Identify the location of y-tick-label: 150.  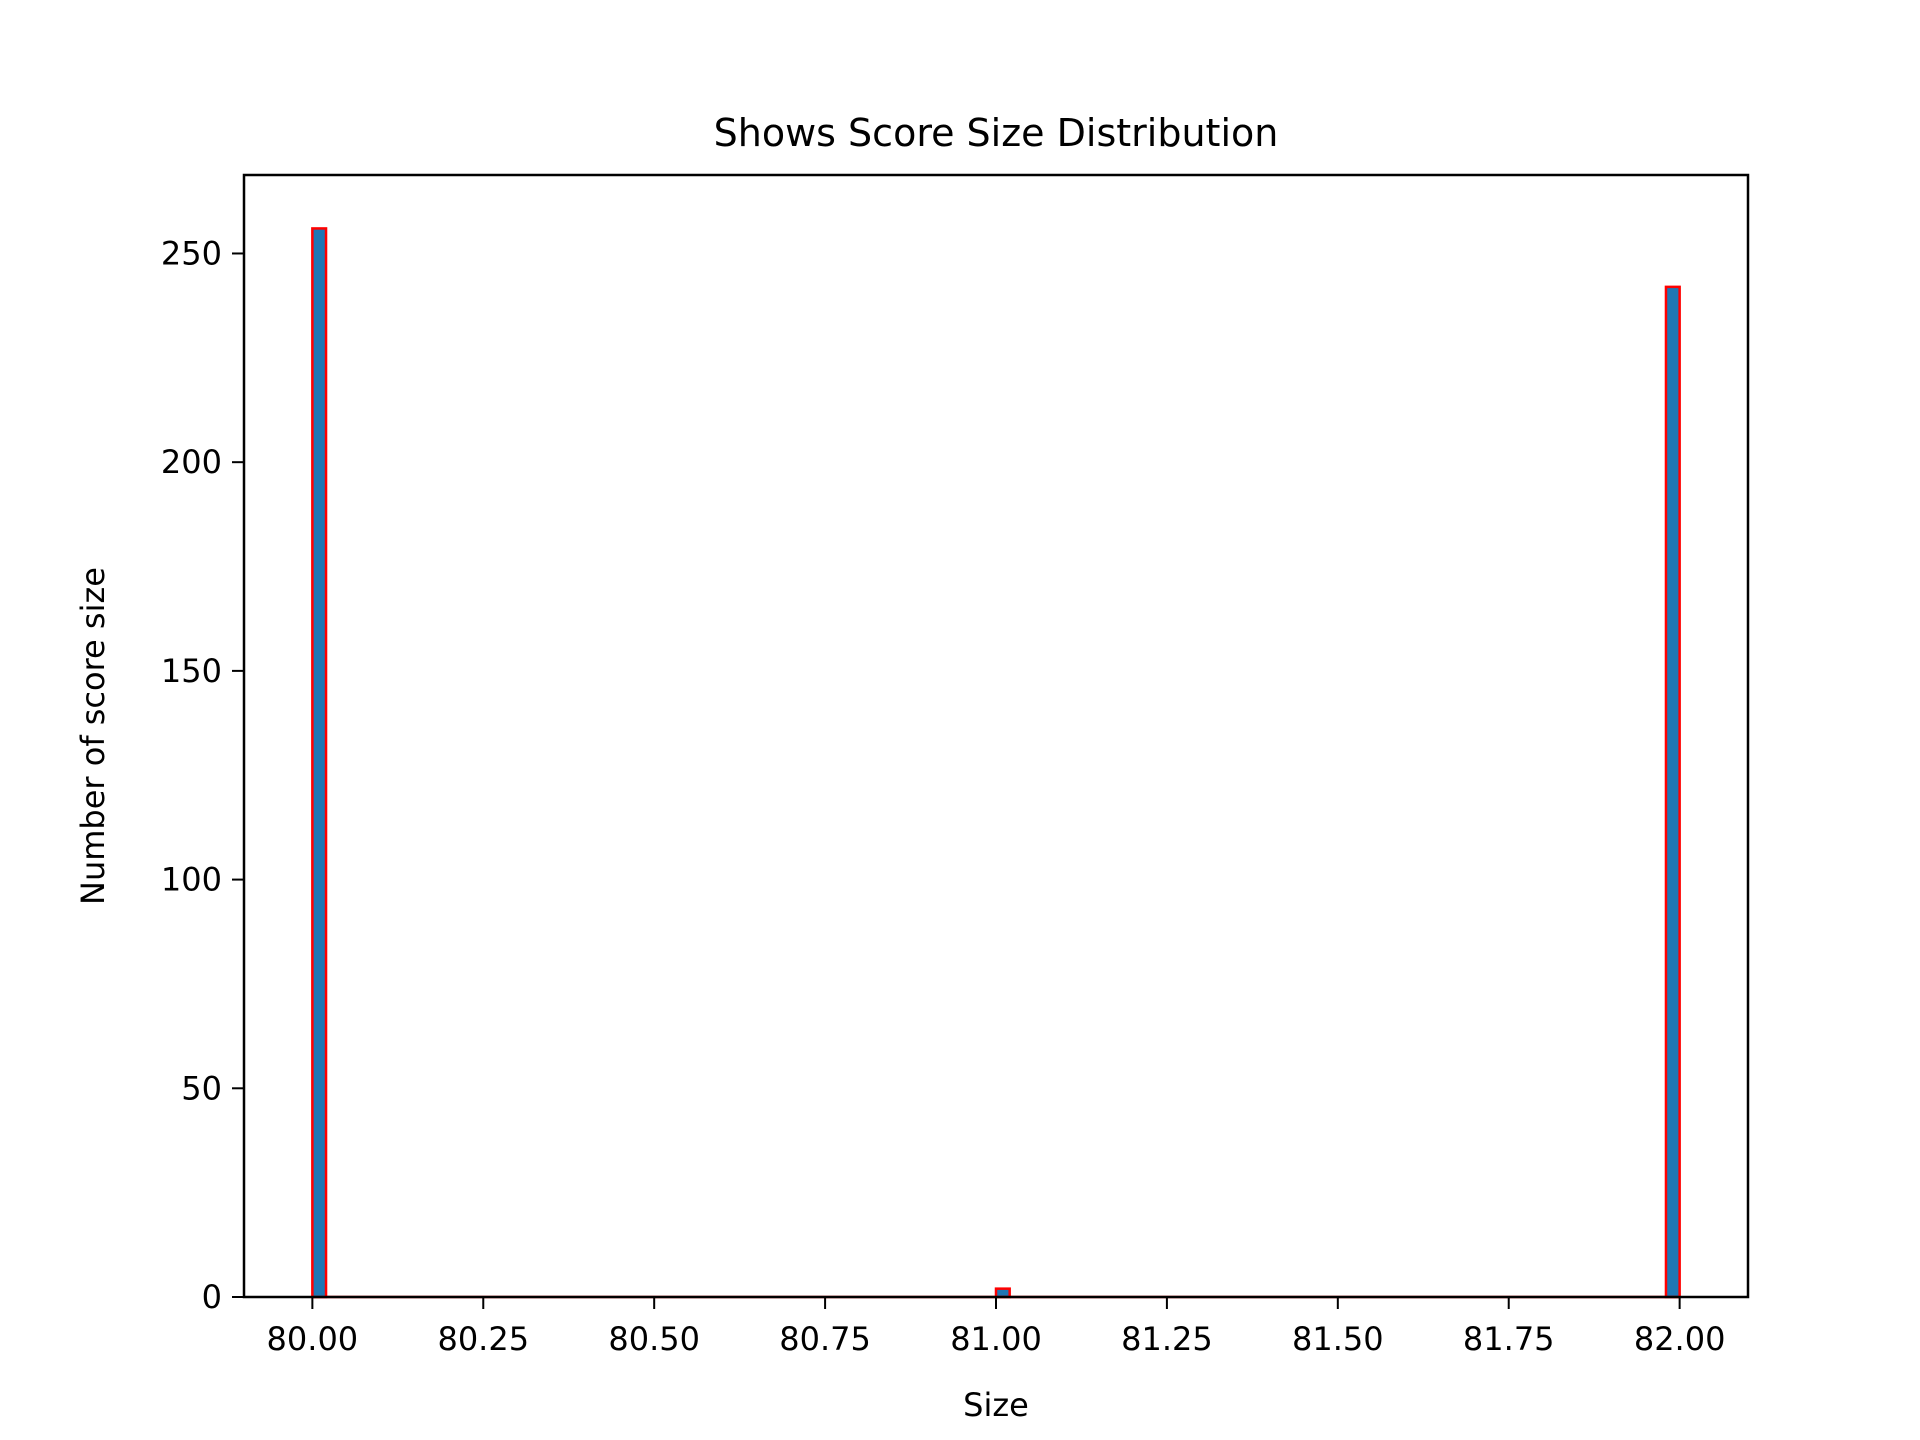
(191, 671).